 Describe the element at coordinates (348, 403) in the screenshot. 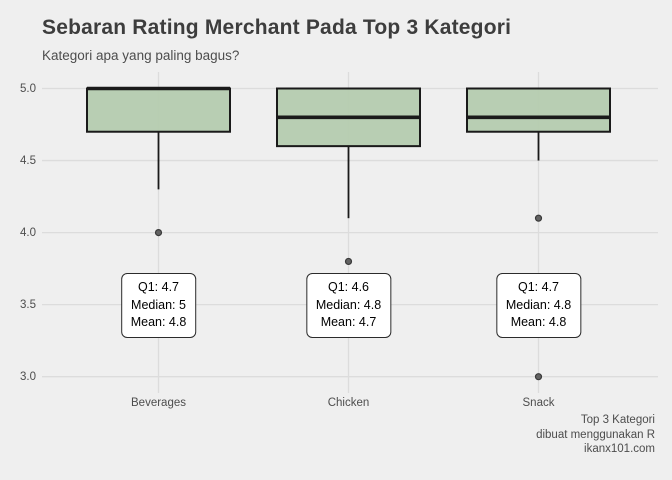

I see `x-tick-label-chicken: Chicken` at that location.